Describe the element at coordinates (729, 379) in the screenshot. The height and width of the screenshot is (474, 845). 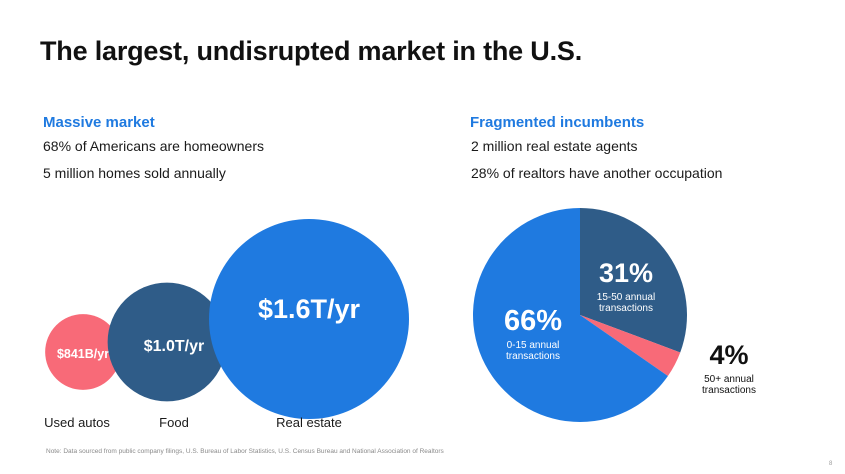
I see `pie-description-label: 50+ annual` at that location.